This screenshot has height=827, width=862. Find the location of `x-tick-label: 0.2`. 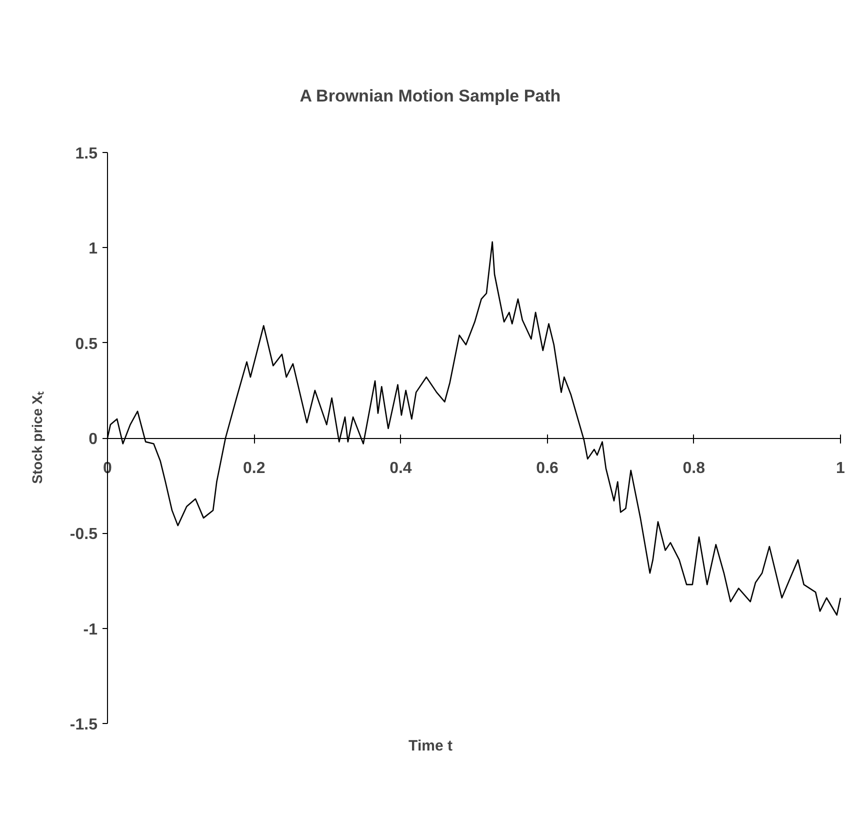

x-tick-label: 0.2 is located at coordinates (254, 468).